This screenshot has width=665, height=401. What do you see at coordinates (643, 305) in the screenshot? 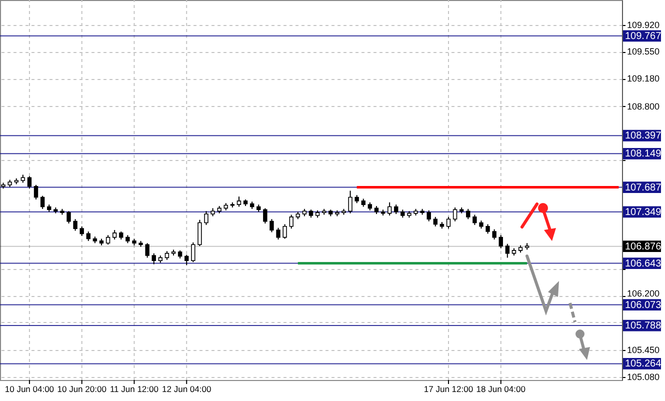
I see `ref-line-label: 106.073` at bounding box center [643, 305].